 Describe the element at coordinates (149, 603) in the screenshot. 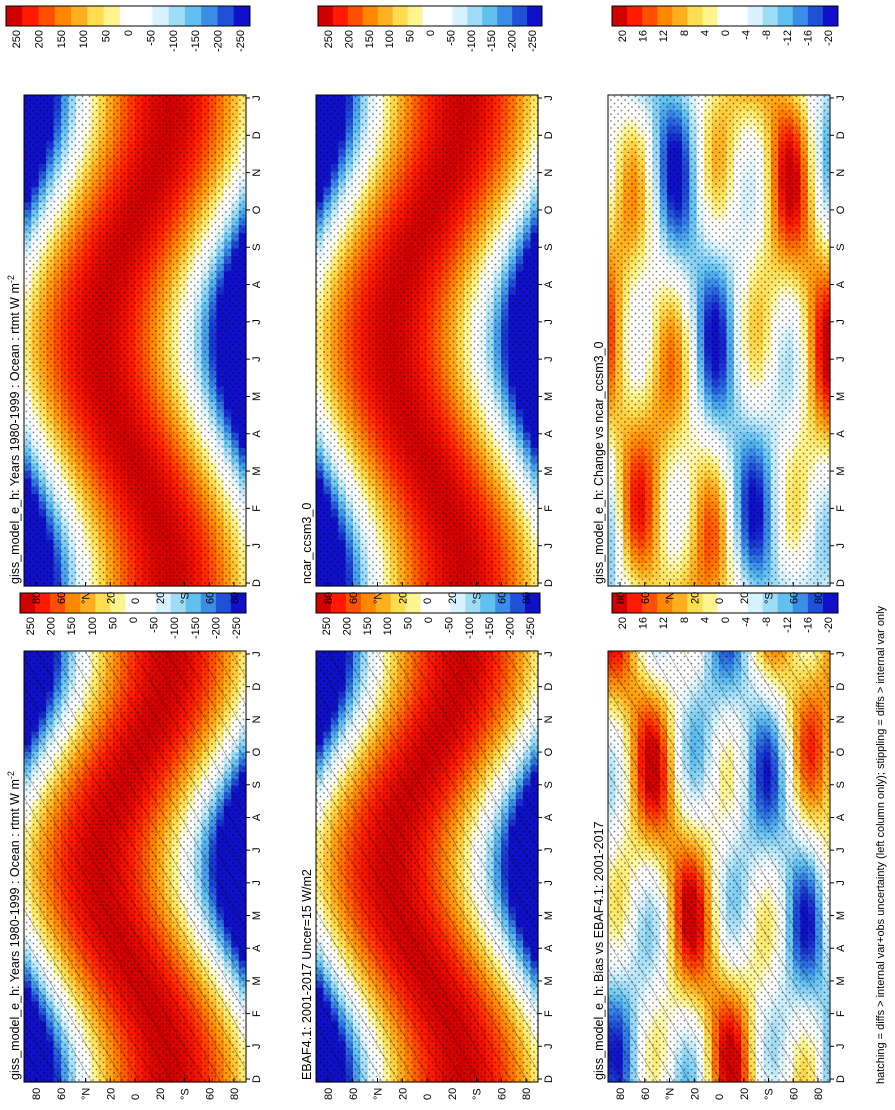

I see `colorbar-swatch` at that location.